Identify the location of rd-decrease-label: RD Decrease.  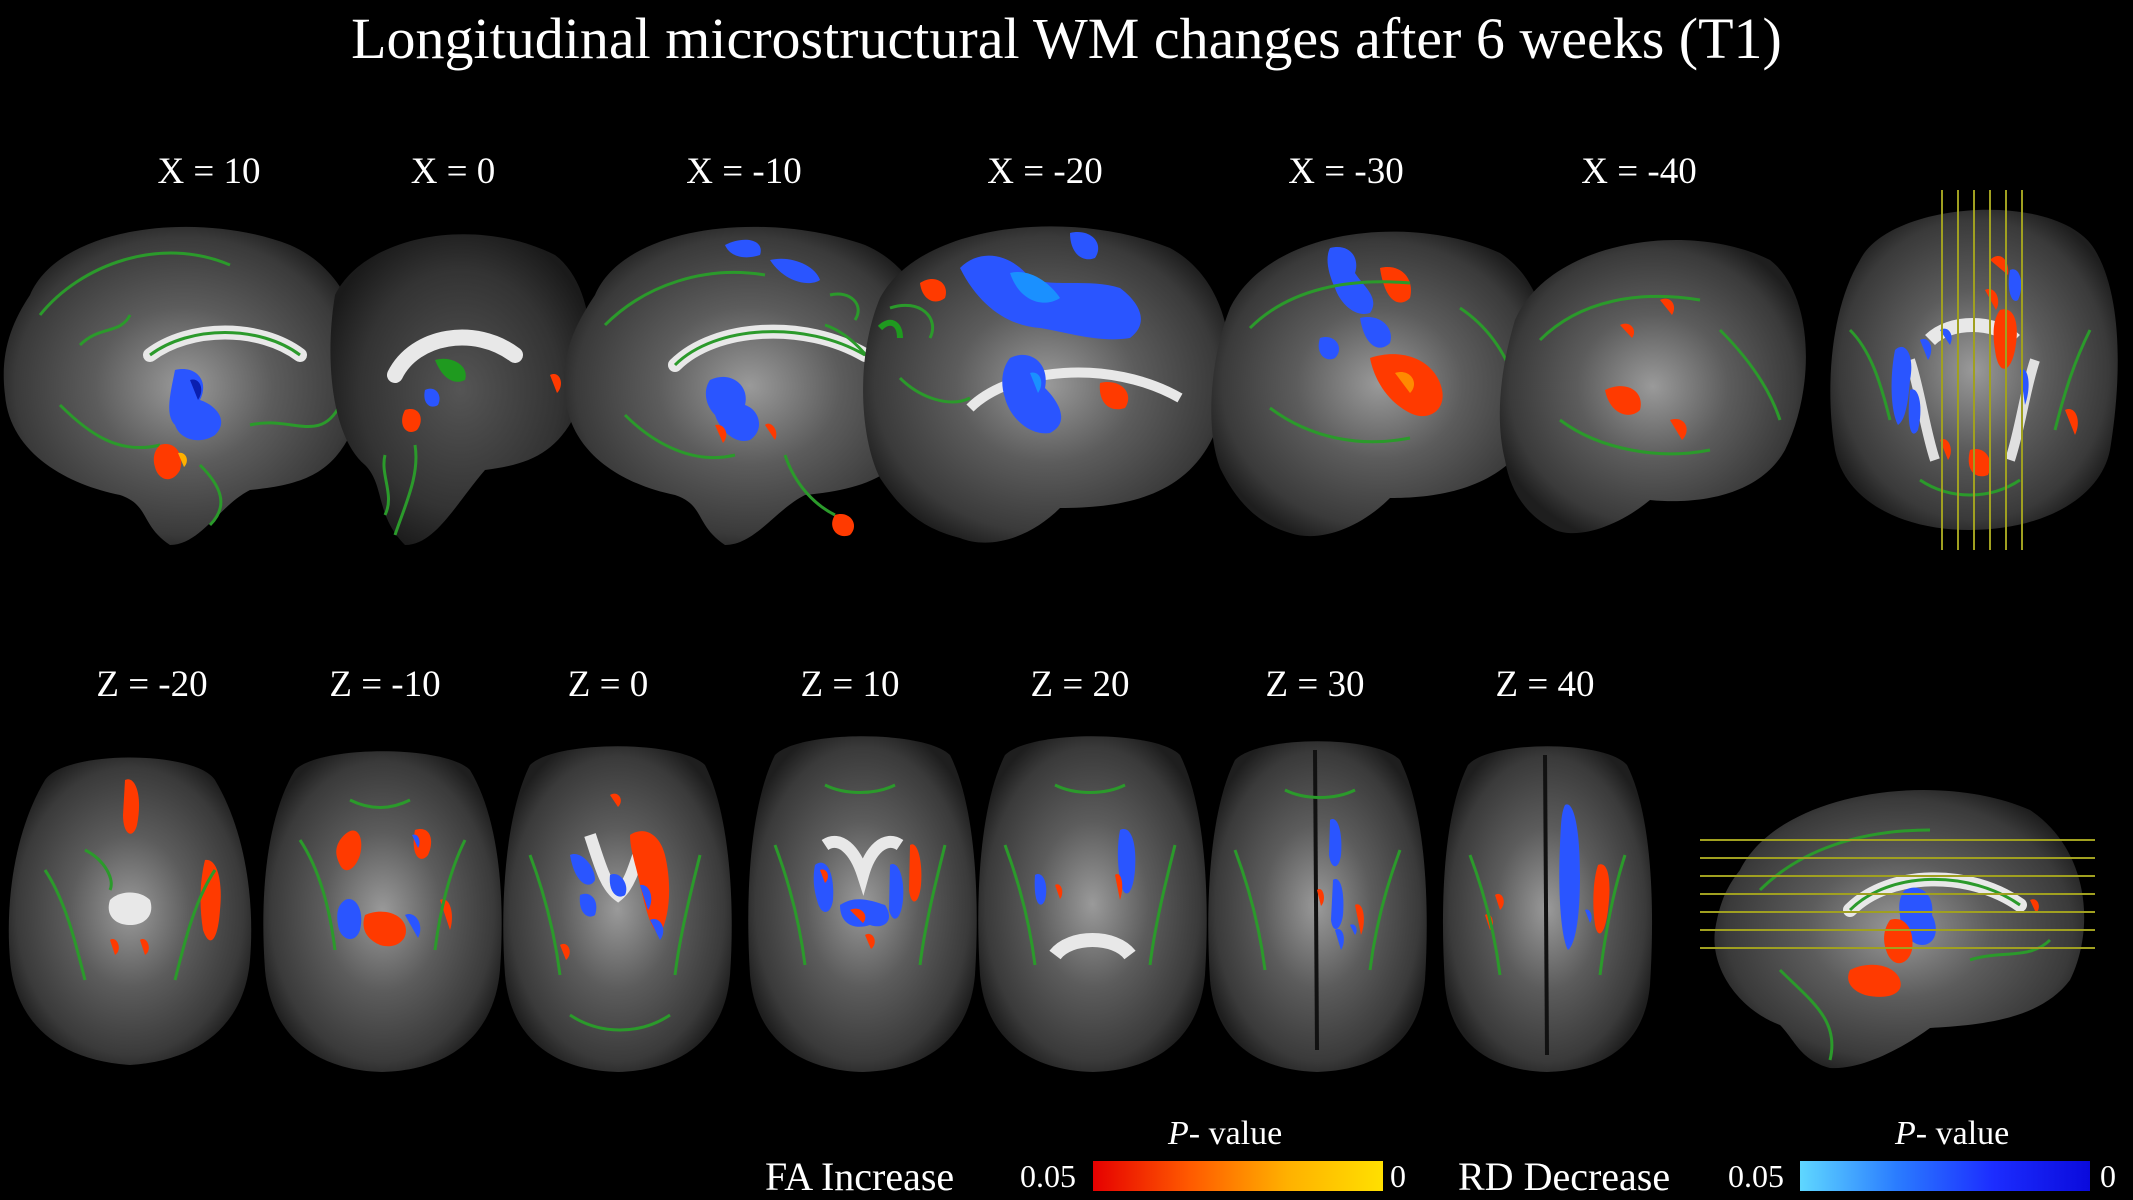
(1564, 1176).